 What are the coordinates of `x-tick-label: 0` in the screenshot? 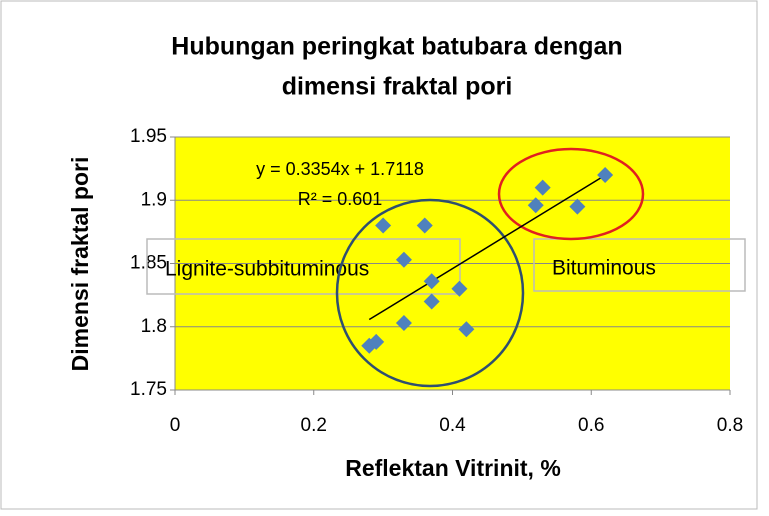 It's located at (175, 425).